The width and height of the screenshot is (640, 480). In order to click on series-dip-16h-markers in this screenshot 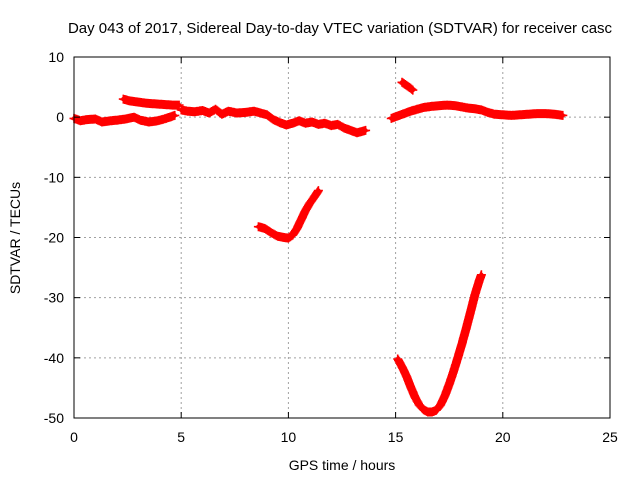, I will do `click(439, 343)`.